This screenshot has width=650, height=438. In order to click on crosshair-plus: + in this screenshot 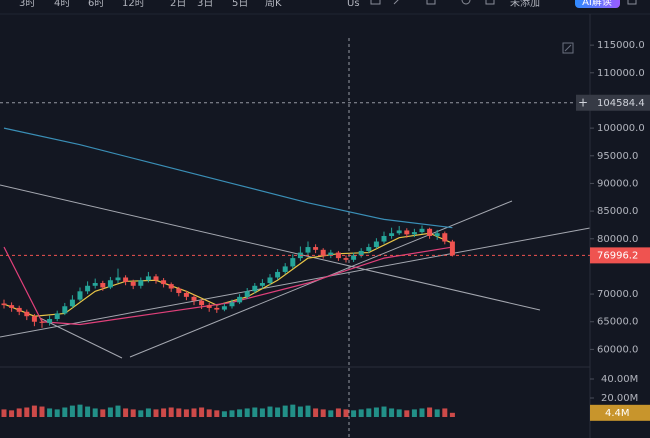, I will do `click(583, 102)`.